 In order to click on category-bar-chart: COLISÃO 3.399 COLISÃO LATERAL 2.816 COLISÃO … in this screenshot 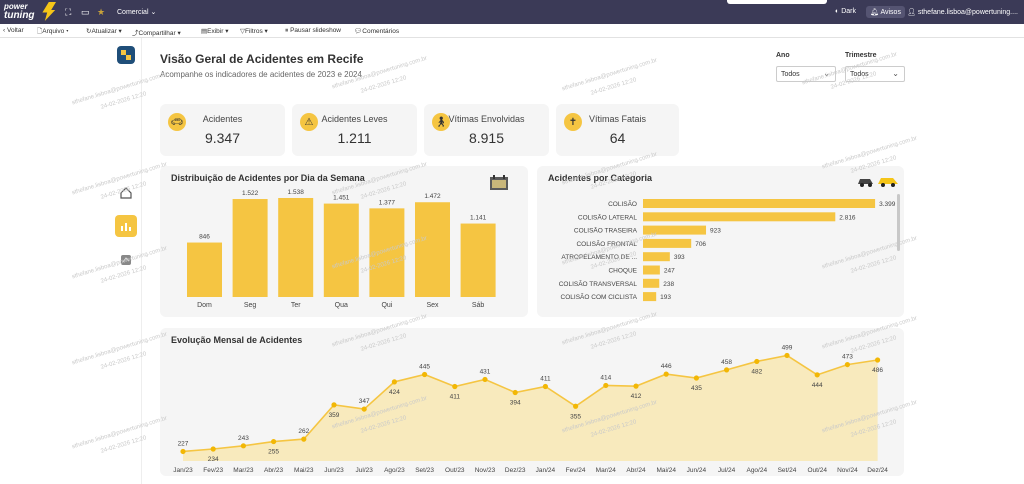, I will do `click(720, 241)`.